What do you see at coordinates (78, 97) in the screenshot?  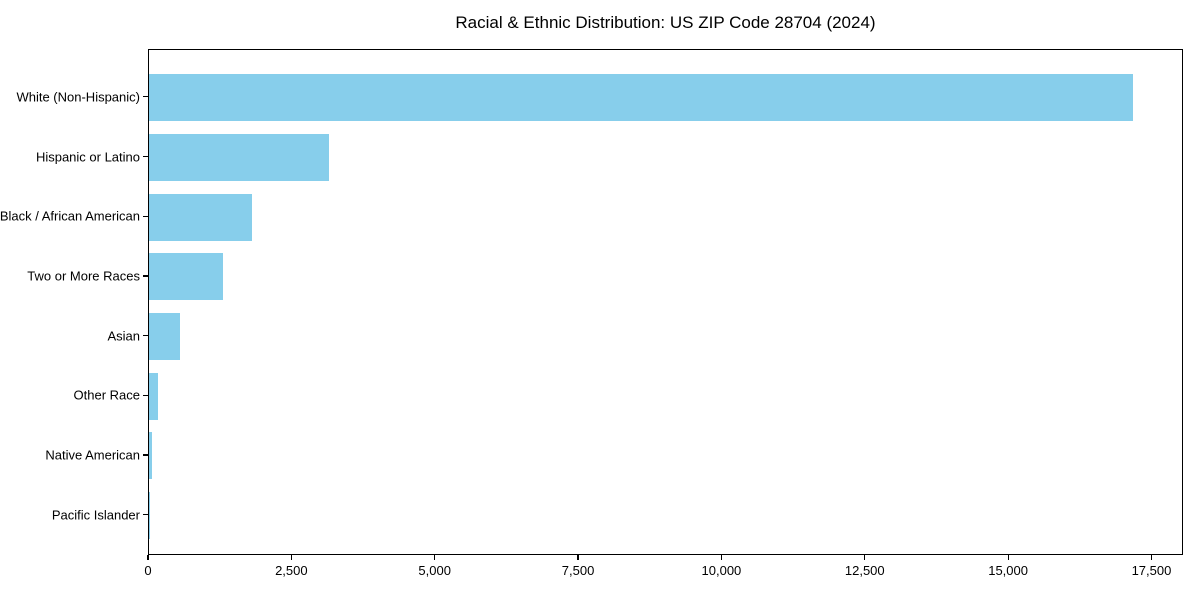 I see `y-tick-label: White (Non-Hispanic)` at bounding box center [78, 97].